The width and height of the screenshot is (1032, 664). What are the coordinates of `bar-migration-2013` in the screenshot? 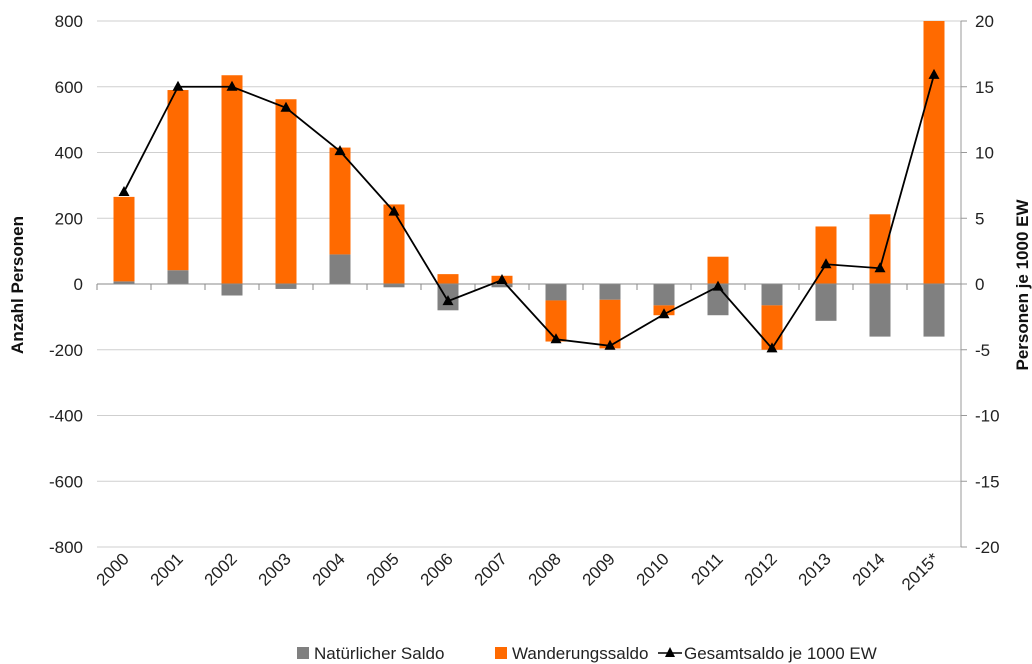 It's located at (826, 255).